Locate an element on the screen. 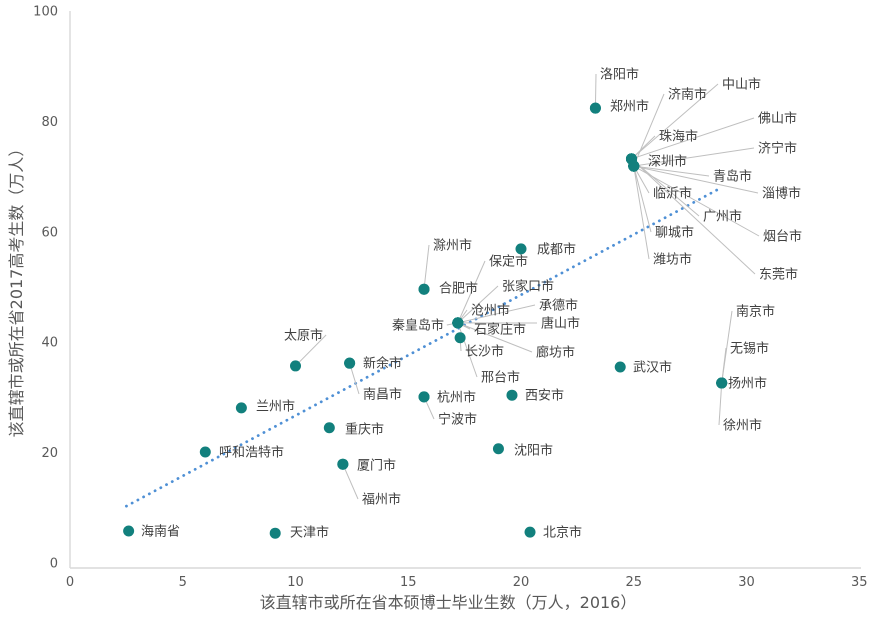 This screenshot has width=871, height=626. point-label: 深圳市 is located at coordinates (667, 162).